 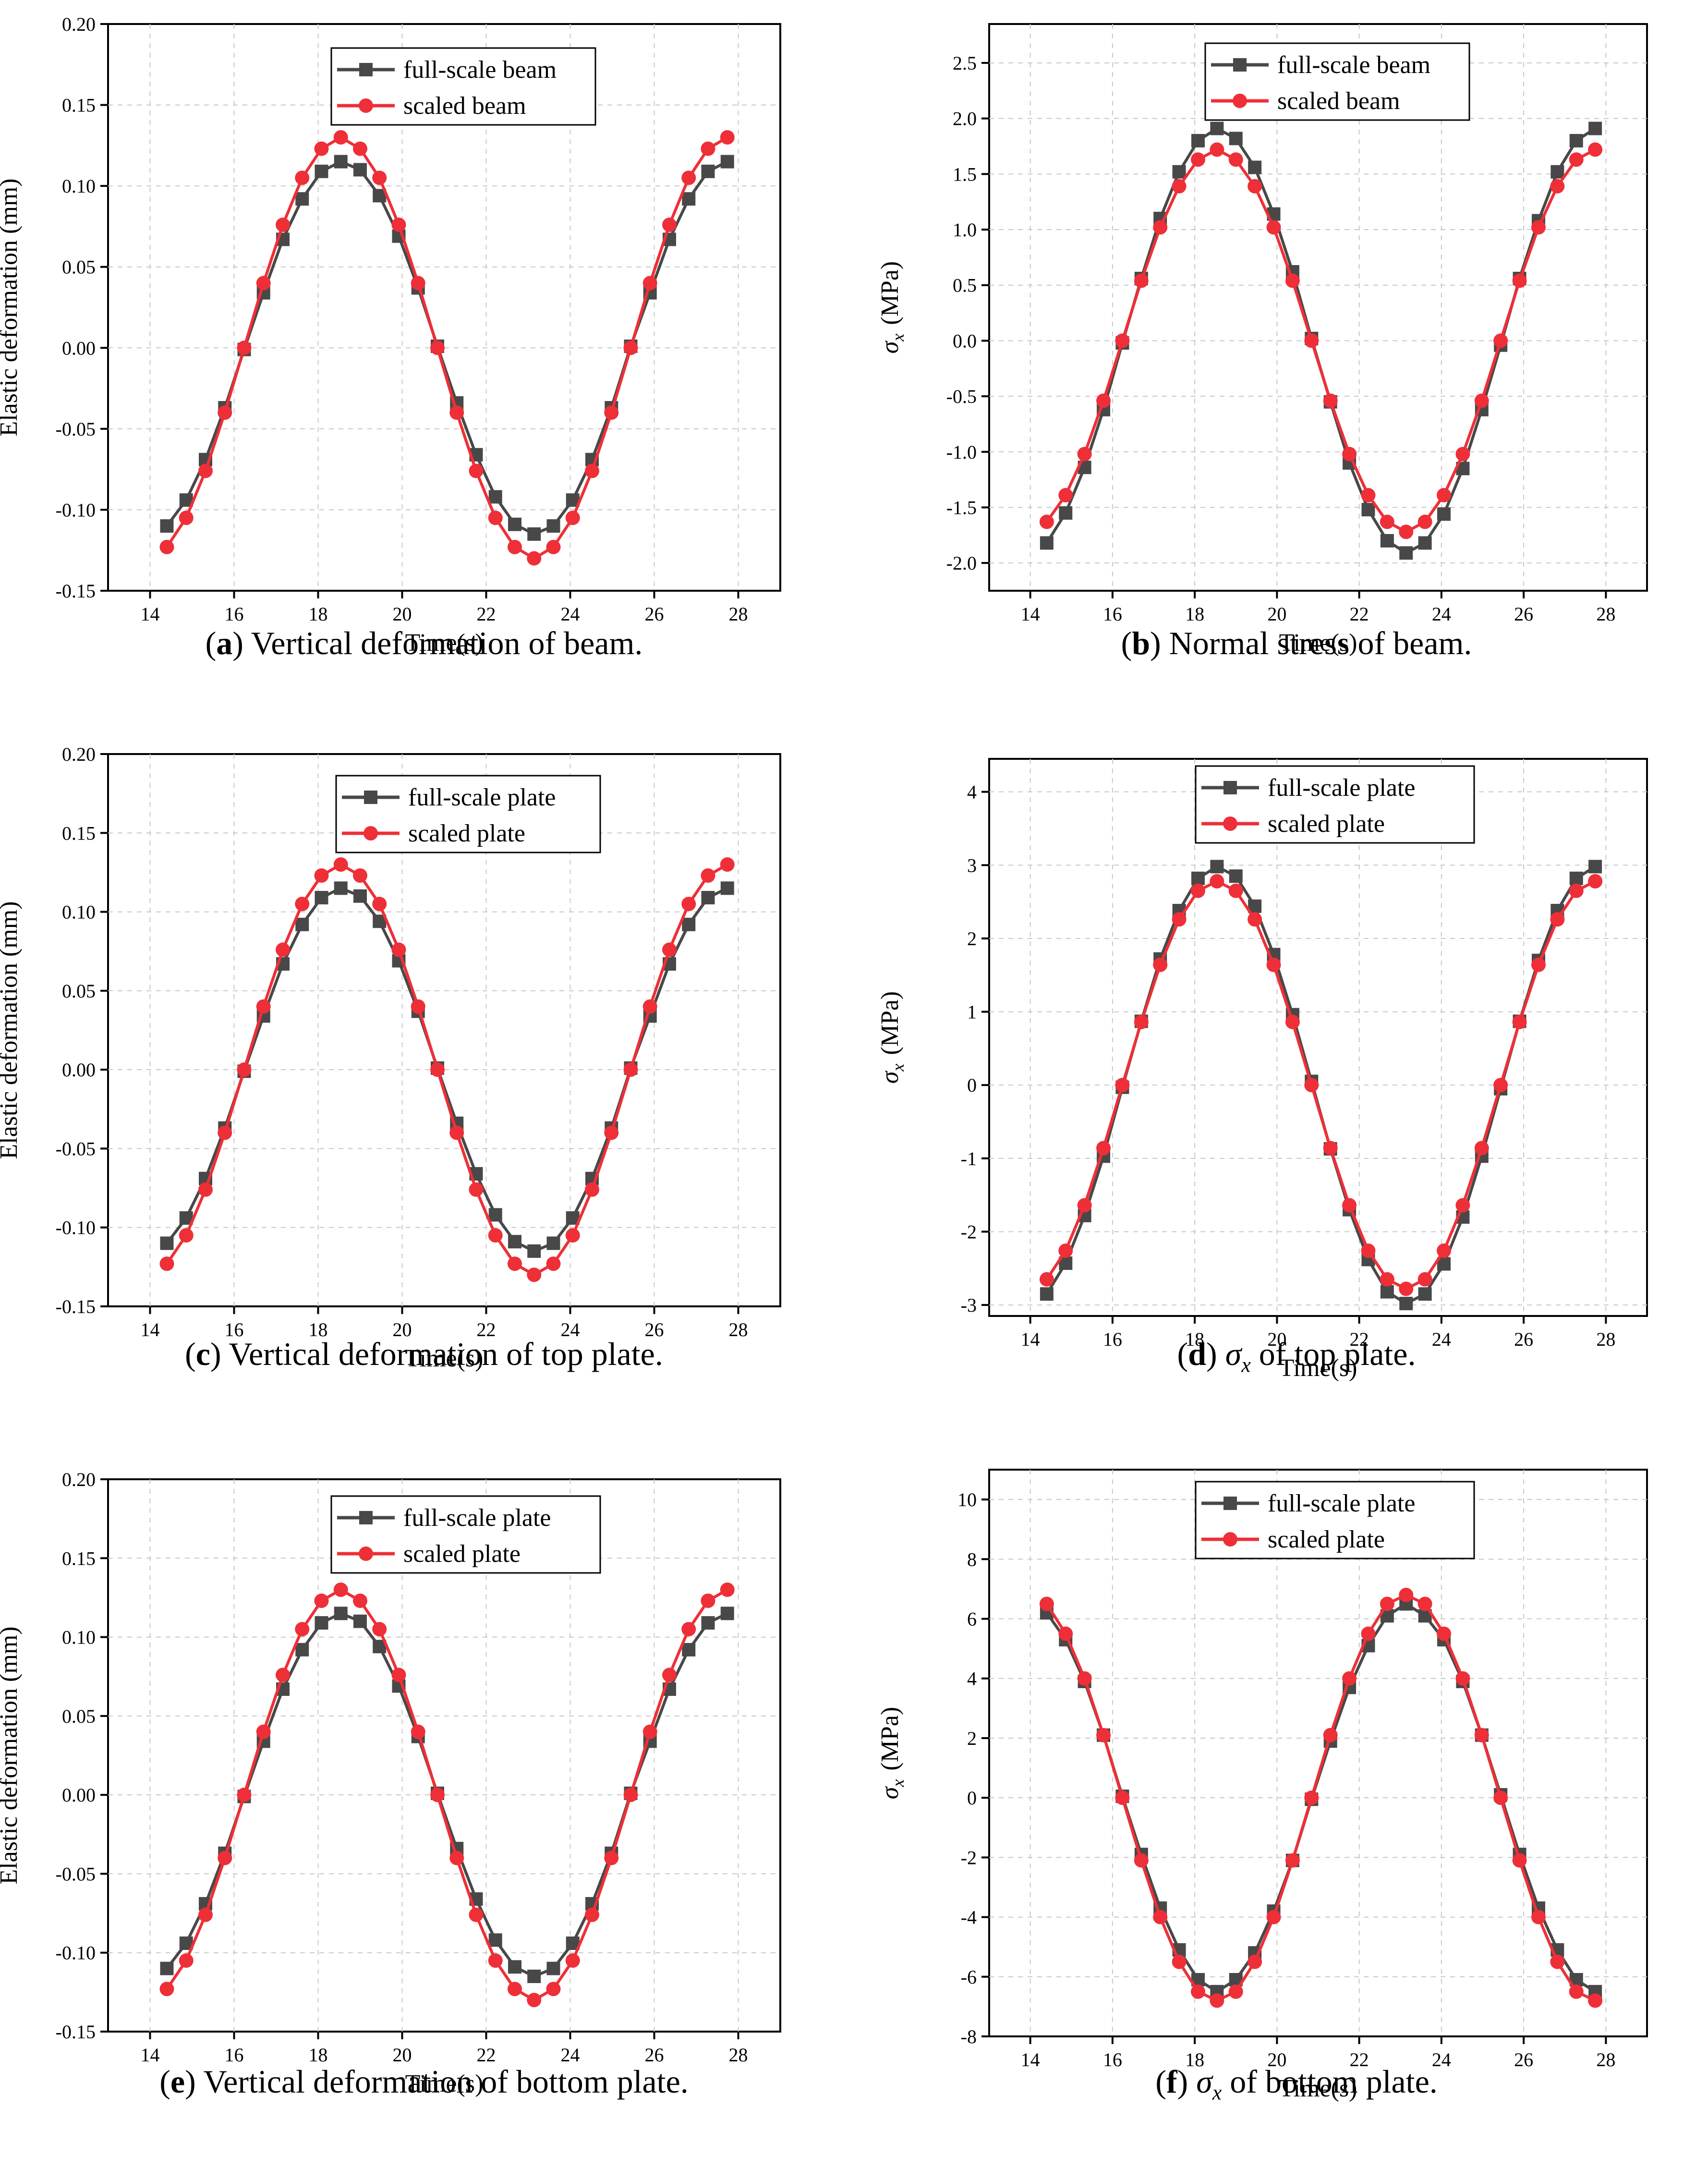 I want to click on series-line-circle, so click(x=1320, y=1085).